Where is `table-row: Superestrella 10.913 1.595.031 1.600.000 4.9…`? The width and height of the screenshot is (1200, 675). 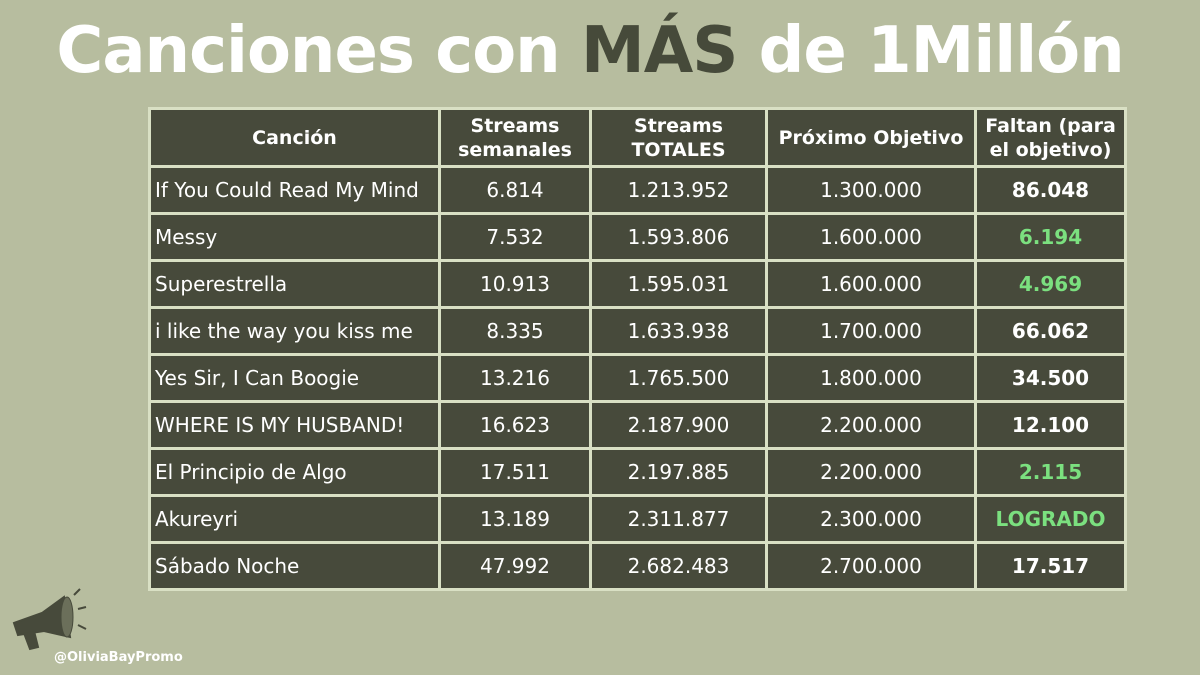
table-row: Superestrella 10.913 1.595.031 1.600.000 4.9… is located at coordinates (637, 284).